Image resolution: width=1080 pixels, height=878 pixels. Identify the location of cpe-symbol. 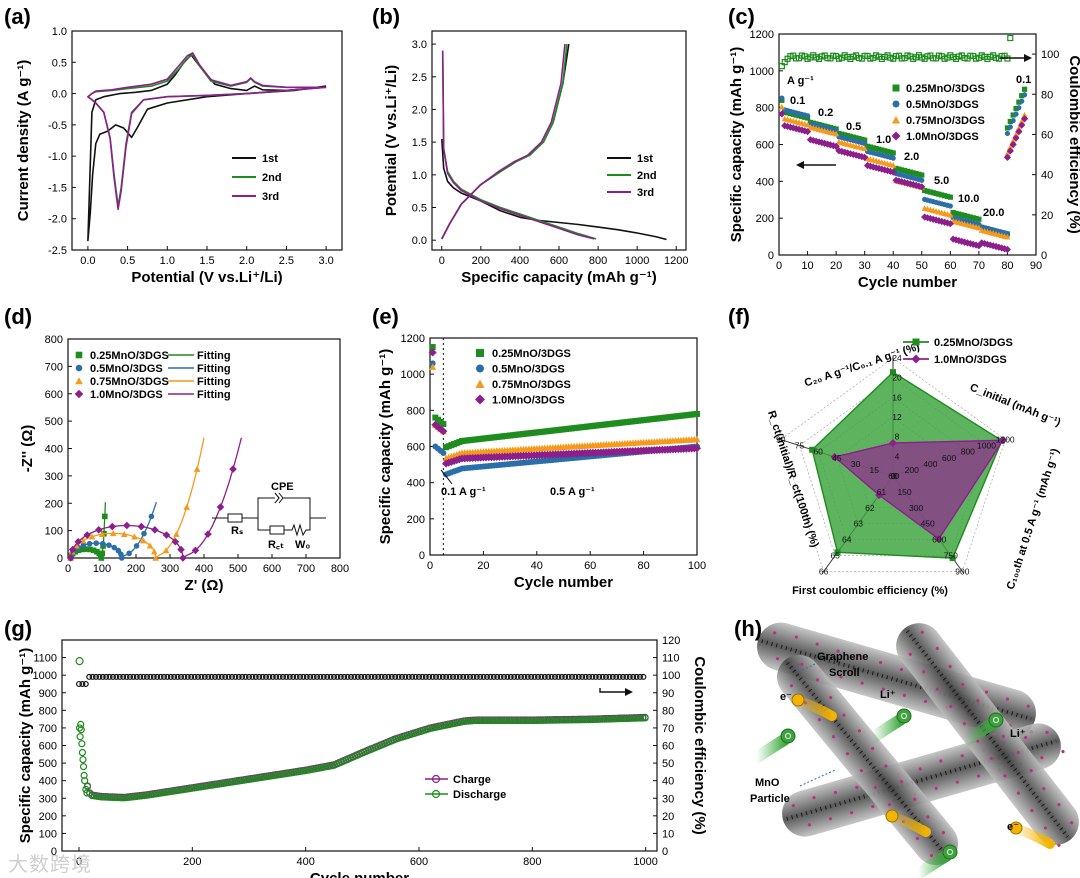
(279, 498).